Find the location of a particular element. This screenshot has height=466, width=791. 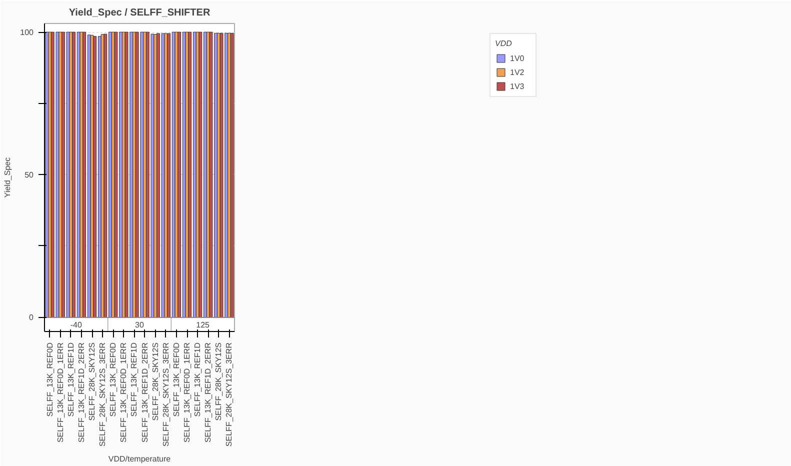

y-tick-label: 100 is located at coordinates (27, 33).